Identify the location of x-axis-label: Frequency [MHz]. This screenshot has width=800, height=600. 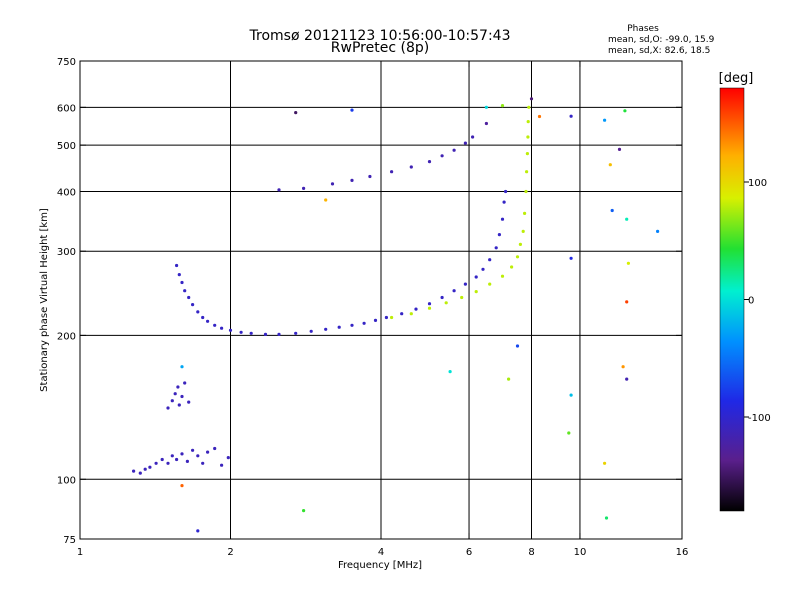
(380, 565).